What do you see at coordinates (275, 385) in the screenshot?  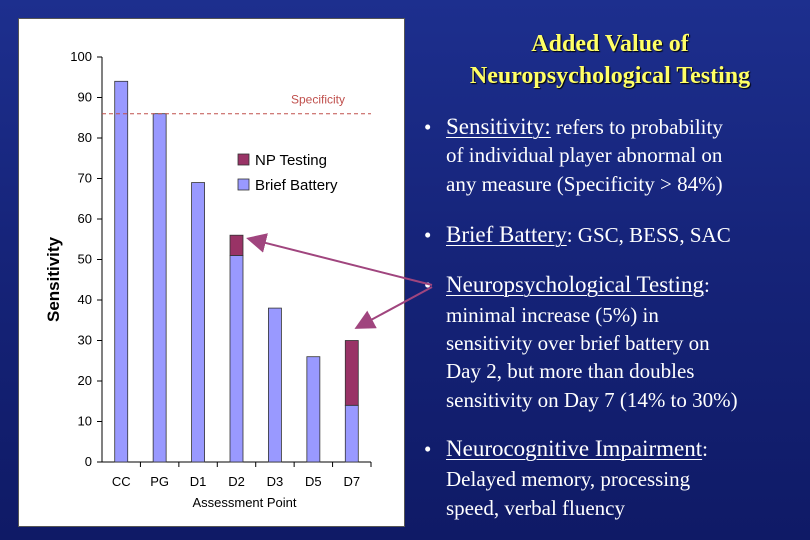 I see `bar-brief-battery-d3` at bounding box center [275, 385].